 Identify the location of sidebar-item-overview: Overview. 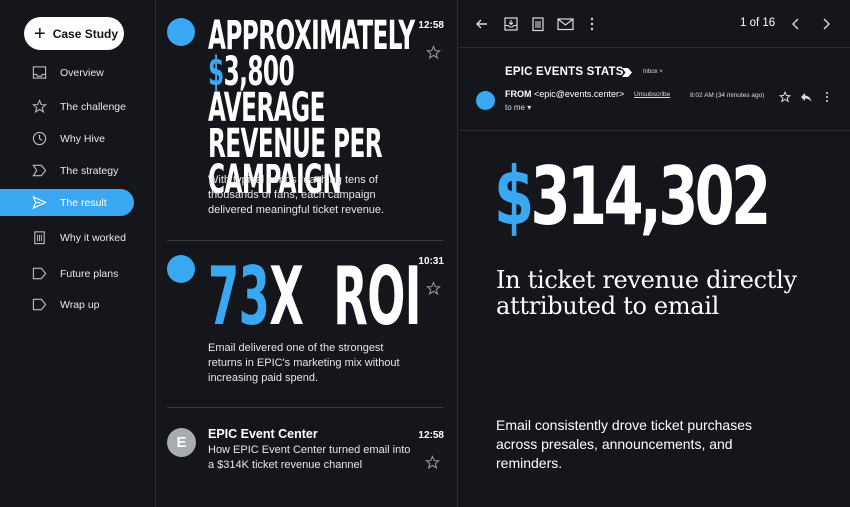
(67, 72).